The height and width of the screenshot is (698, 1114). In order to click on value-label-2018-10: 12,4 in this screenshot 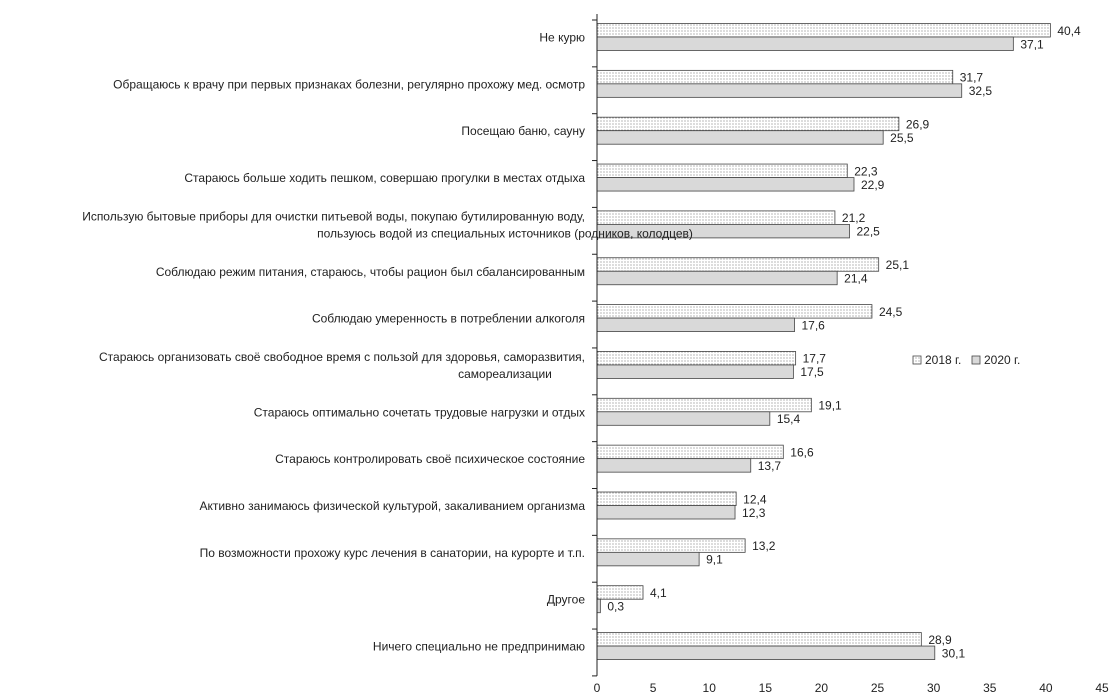, I will do `click(755, 499)`.